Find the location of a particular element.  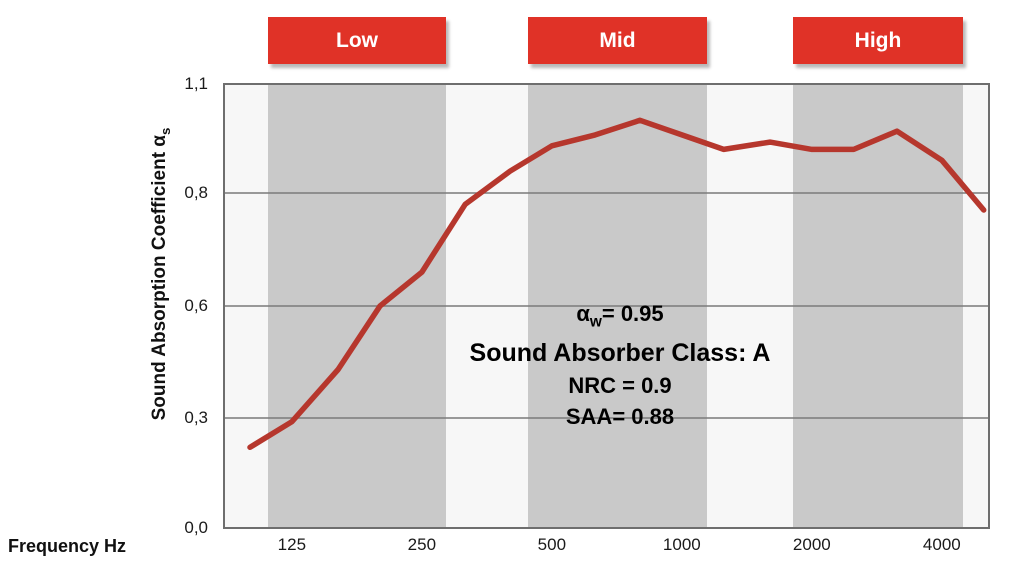

x-axis-title: Frequency Hz is located at coordinates (67, 546).